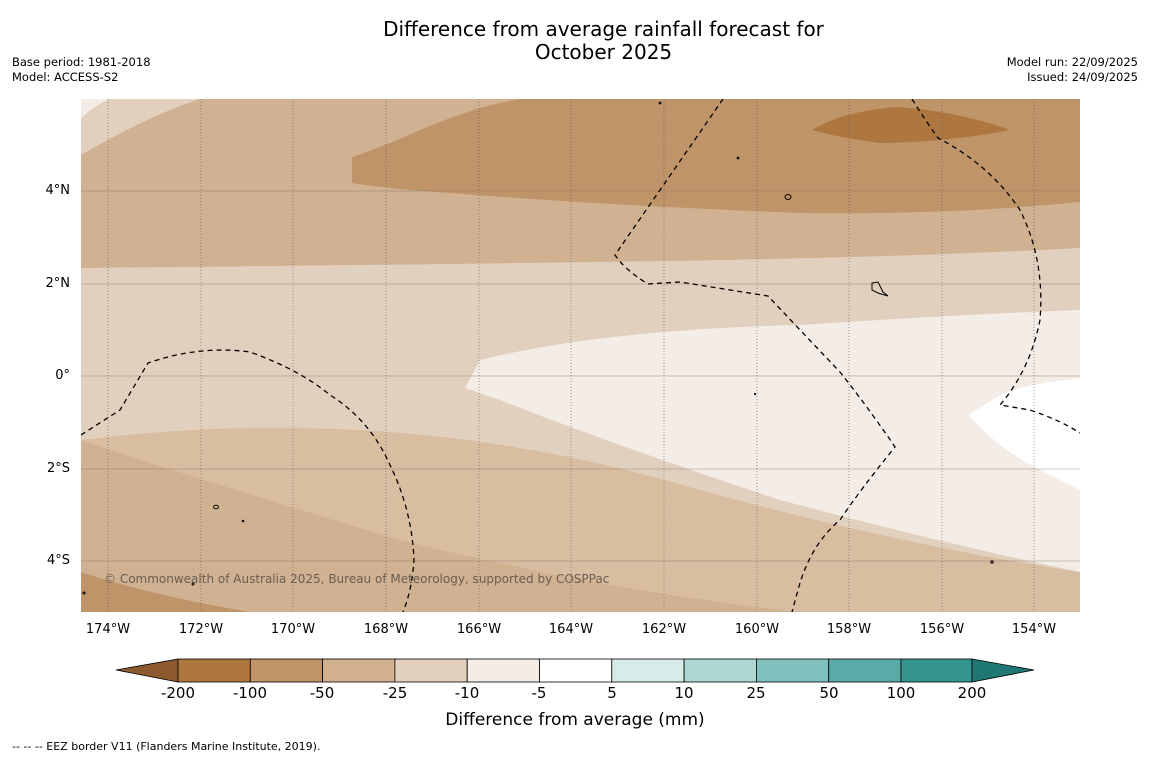  I want to click on meta-left: Base period: 1981-2018 Model: ACCESS-S2, so click(81, 70).